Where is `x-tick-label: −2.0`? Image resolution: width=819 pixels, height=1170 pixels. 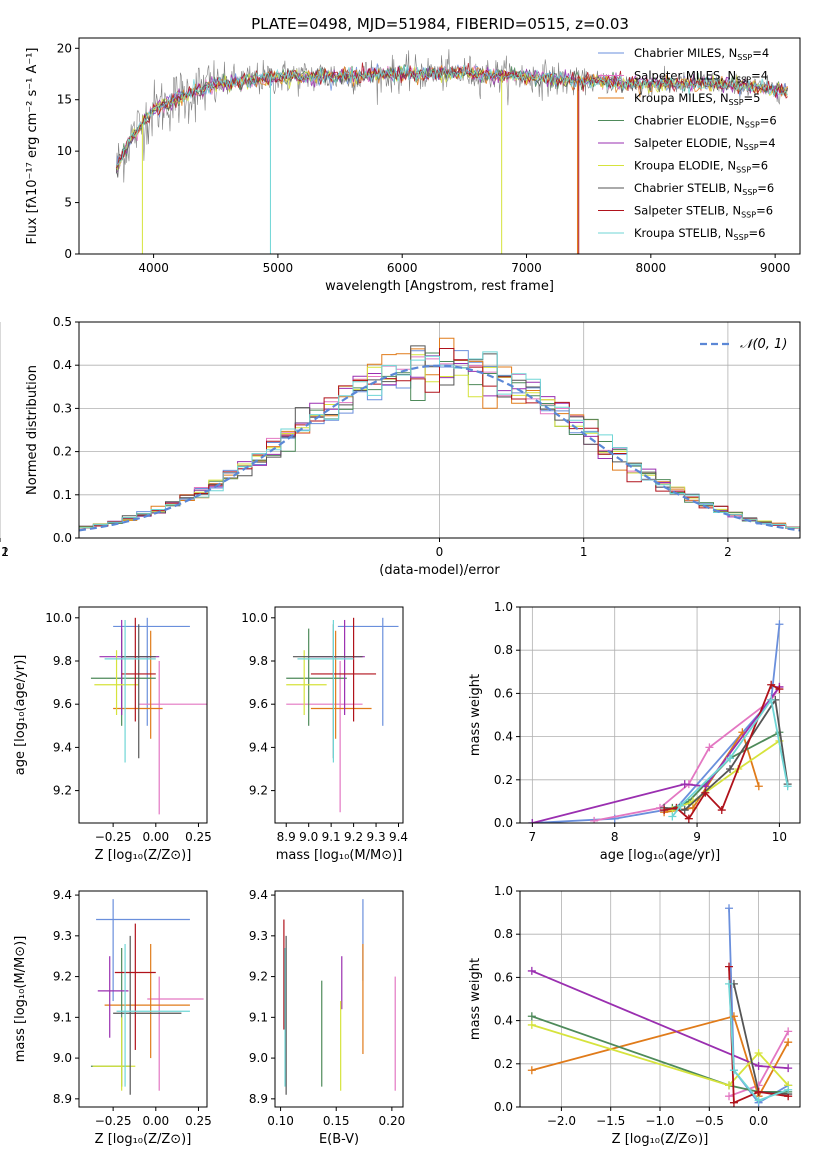 x-tick-label: −2.0 is located at coordinates (561, 1121).